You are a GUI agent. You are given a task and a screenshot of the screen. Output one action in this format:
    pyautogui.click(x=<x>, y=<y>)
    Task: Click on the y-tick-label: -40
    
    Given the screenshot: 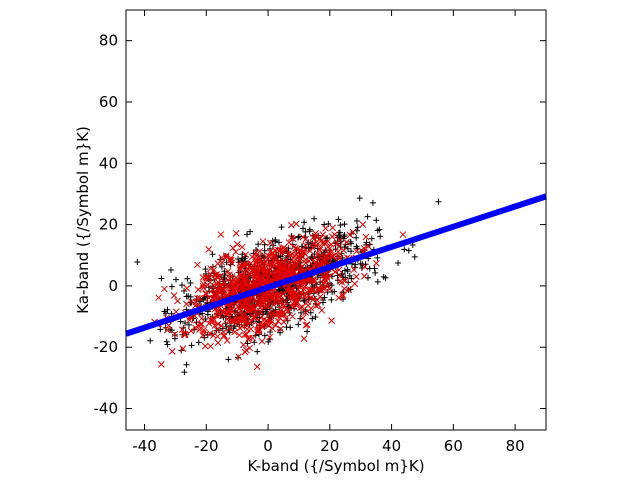 What is the action you would take?
    pyautogui.click(x=106, y=409)
    